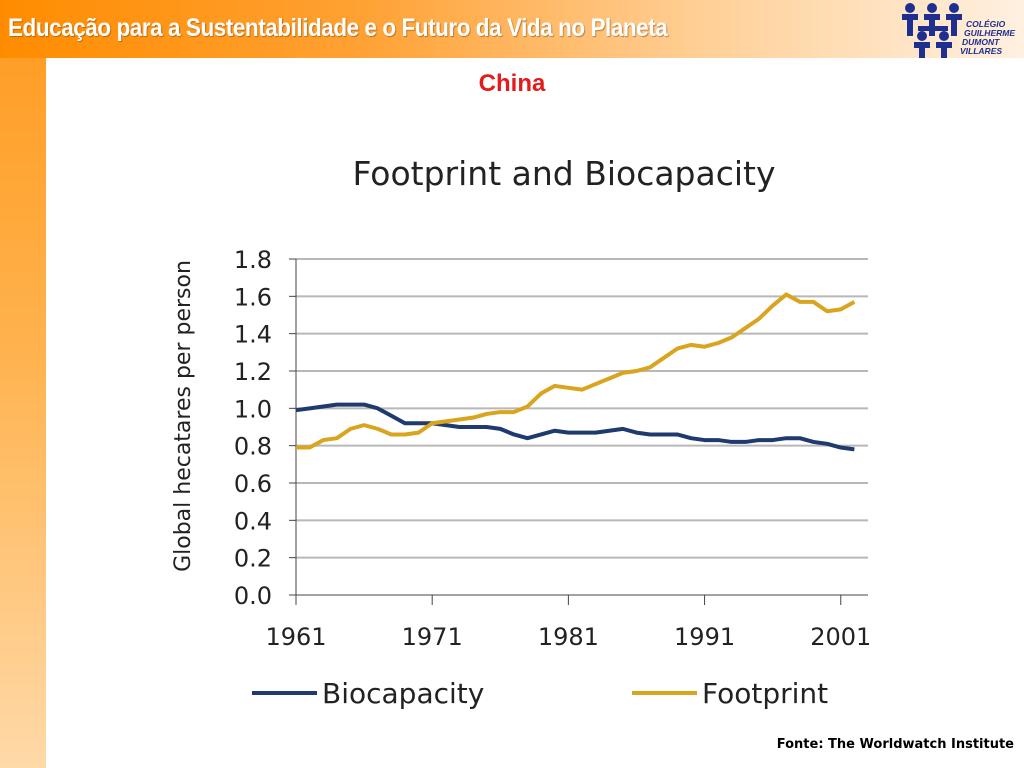  Describe the element at coordinates (253, 297) in the screenshot. I see `y-tick-label: 1.6` at that location.